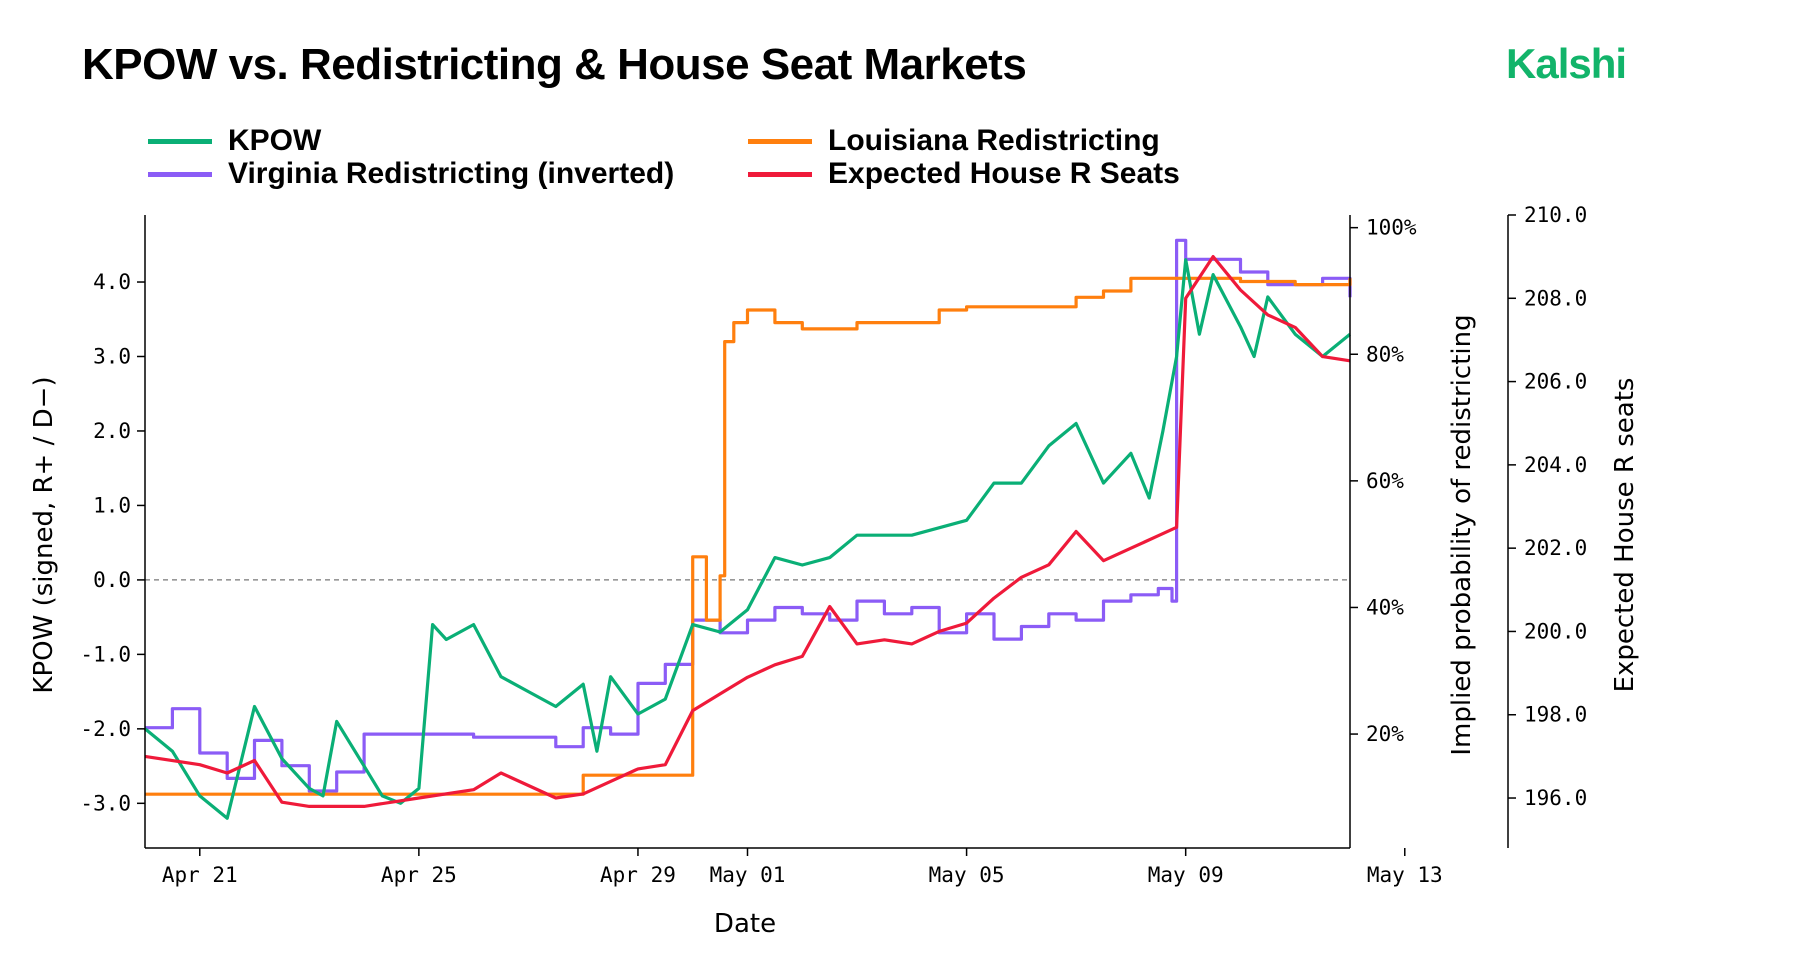 Image resolution: width=1800 pixels, height=975 pixels. I want to click on seats-axis-title: Expected House R seats, so click(1625, 535).